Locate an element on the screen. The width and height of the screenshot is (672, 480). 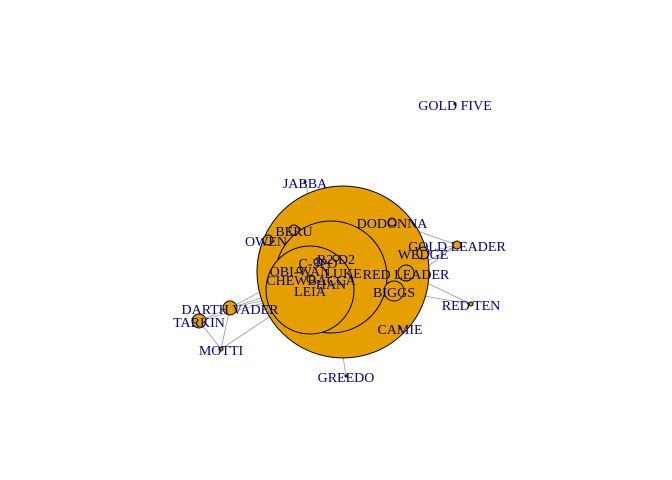
node-biggs is located at coordinates (394, 291).